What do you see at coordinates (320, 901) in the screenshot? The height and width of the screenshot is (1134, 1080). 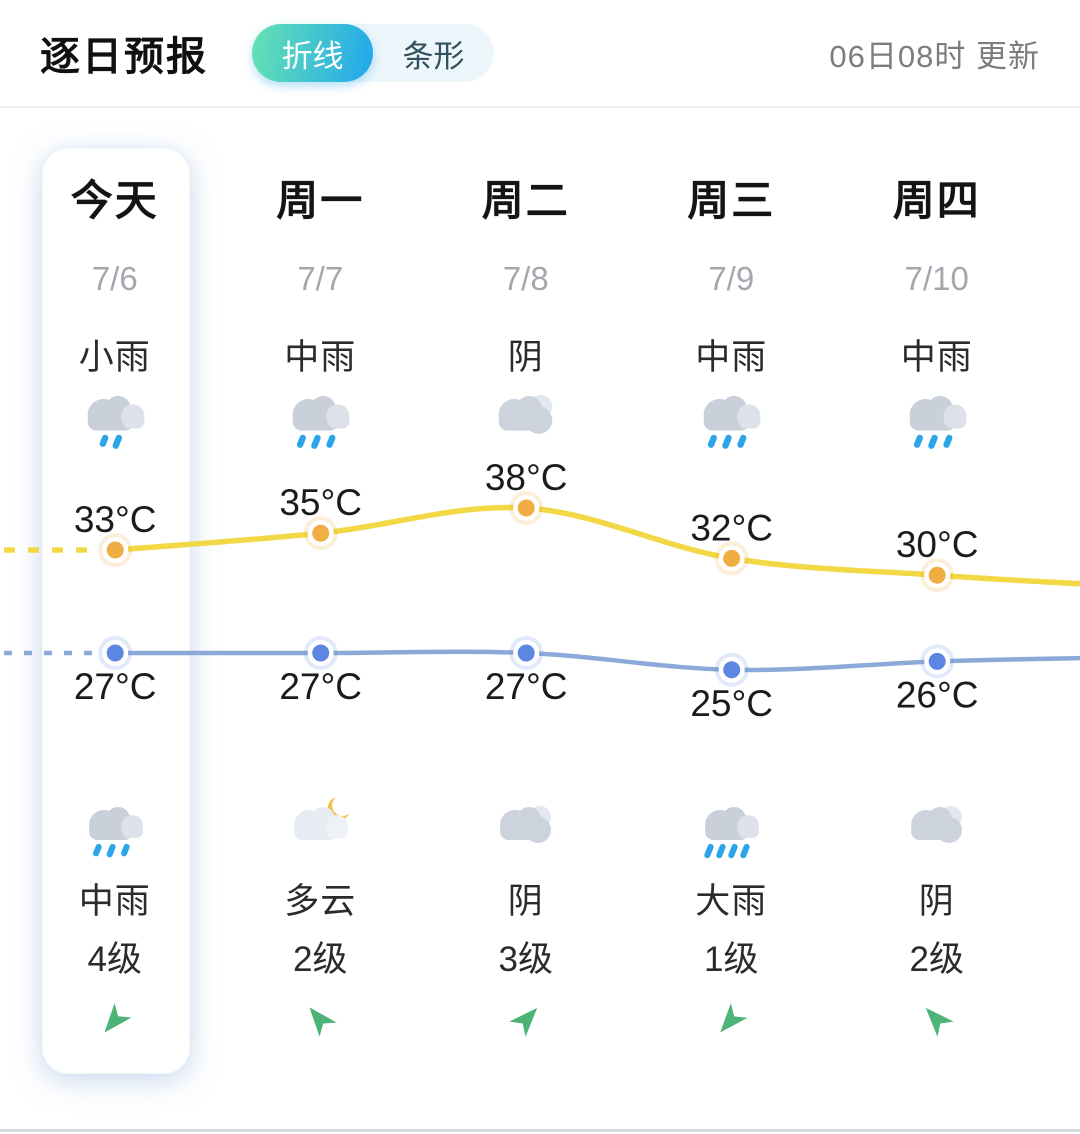 I see `night-weather-label: 多云` at bounding box center [320, 901].